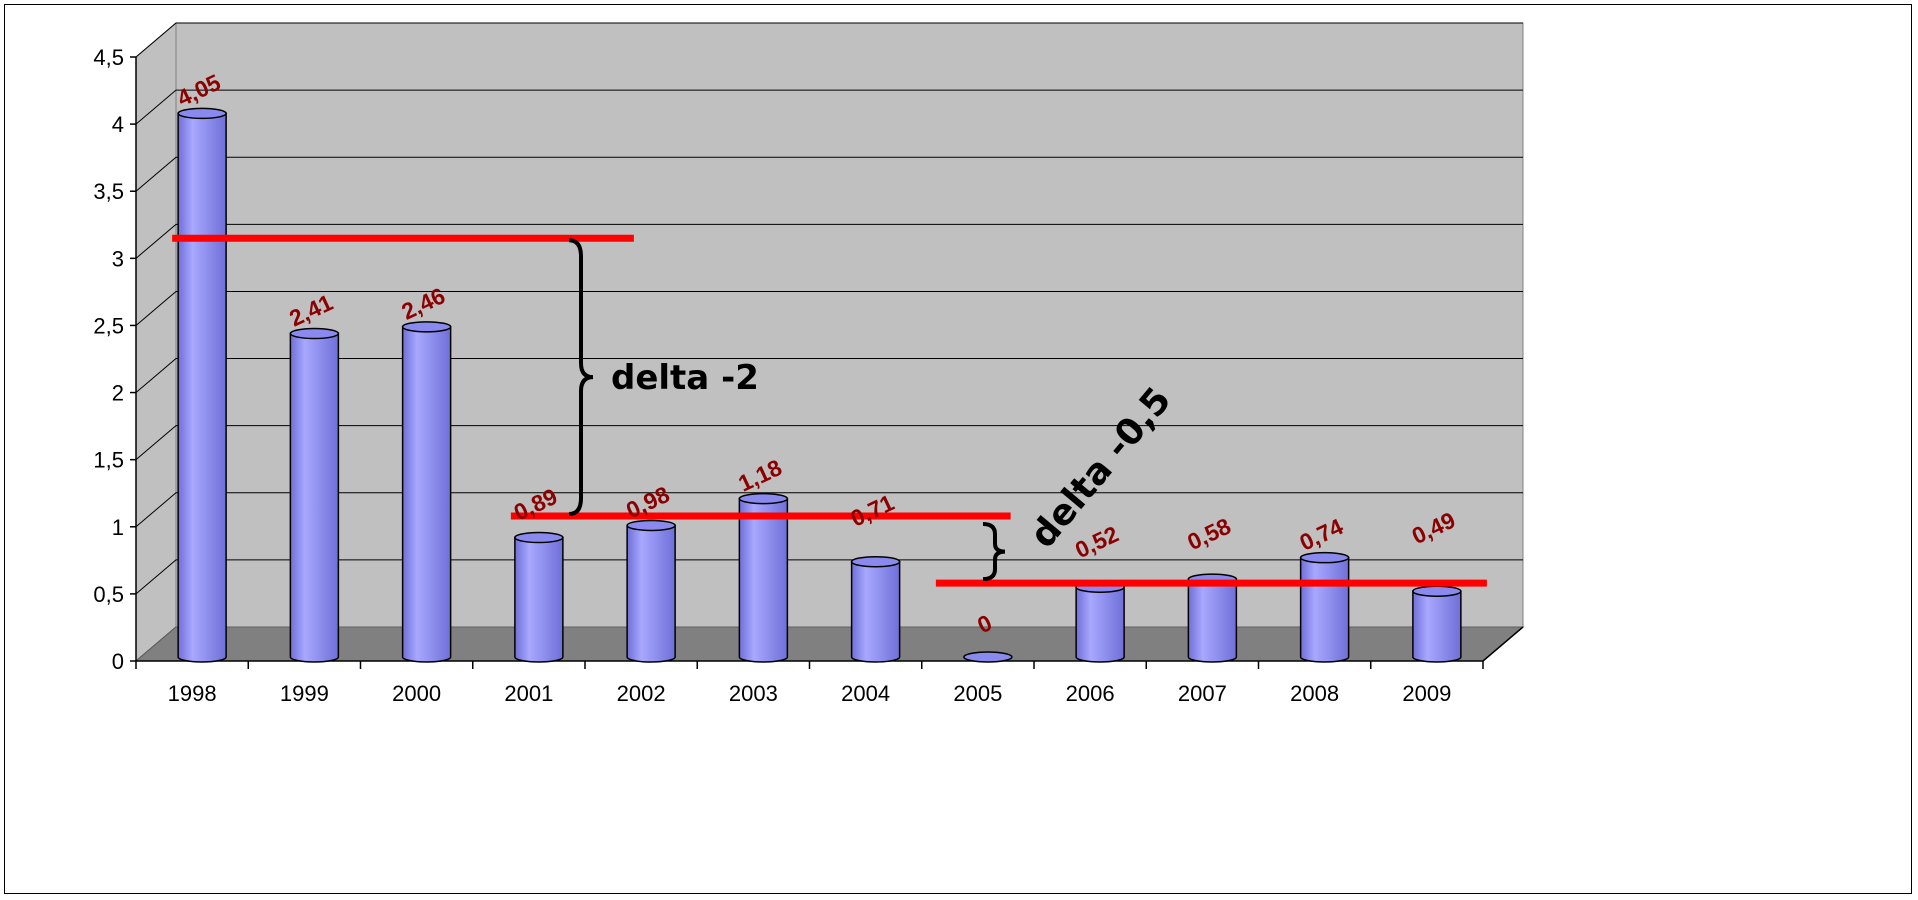  I want to click on bar-2001, so click(539, 597).